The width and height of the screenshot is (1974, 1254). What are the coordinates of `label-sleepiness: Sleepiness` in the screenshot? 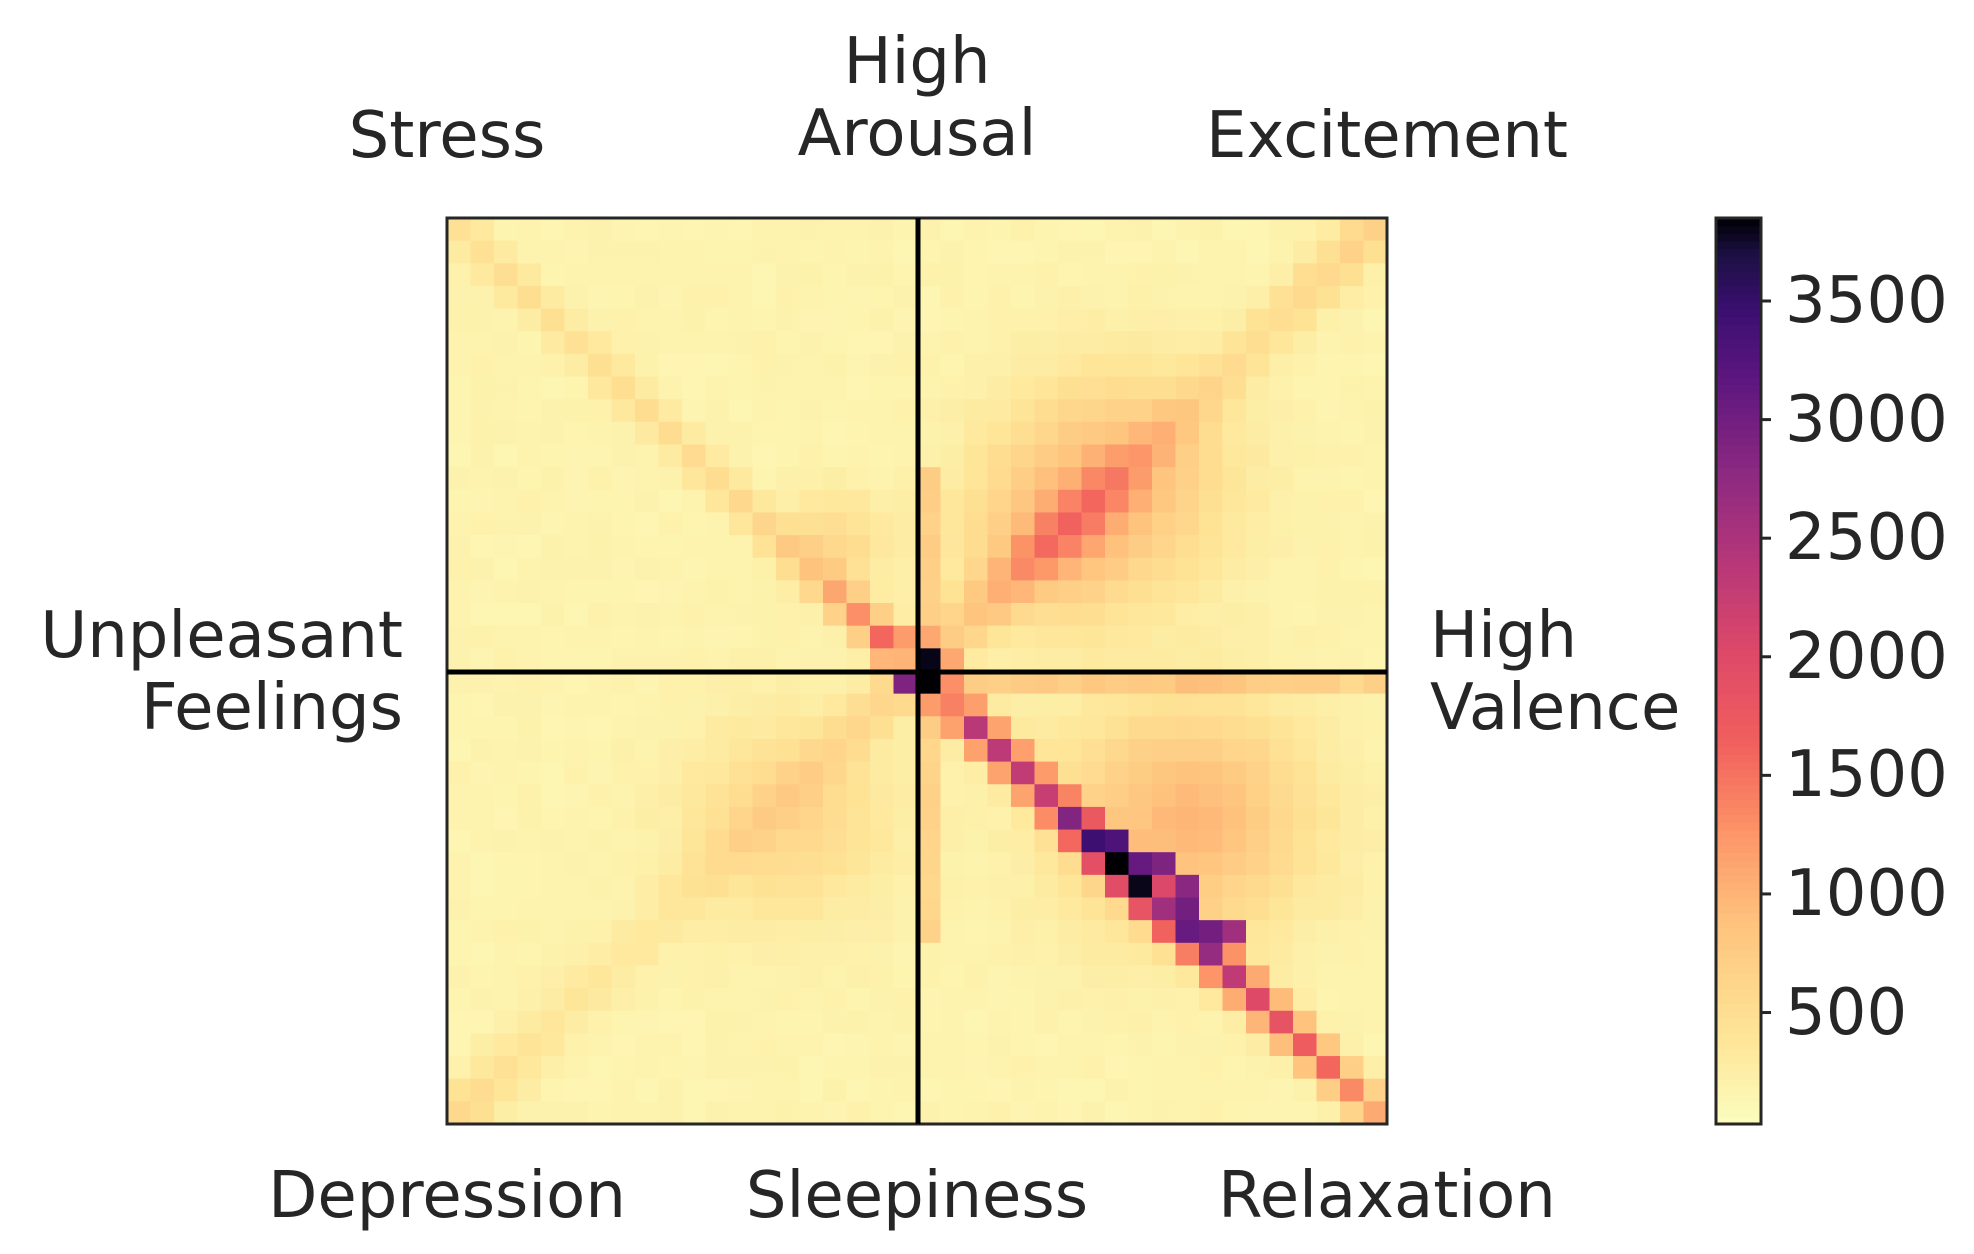 It's located at (917, 1196).